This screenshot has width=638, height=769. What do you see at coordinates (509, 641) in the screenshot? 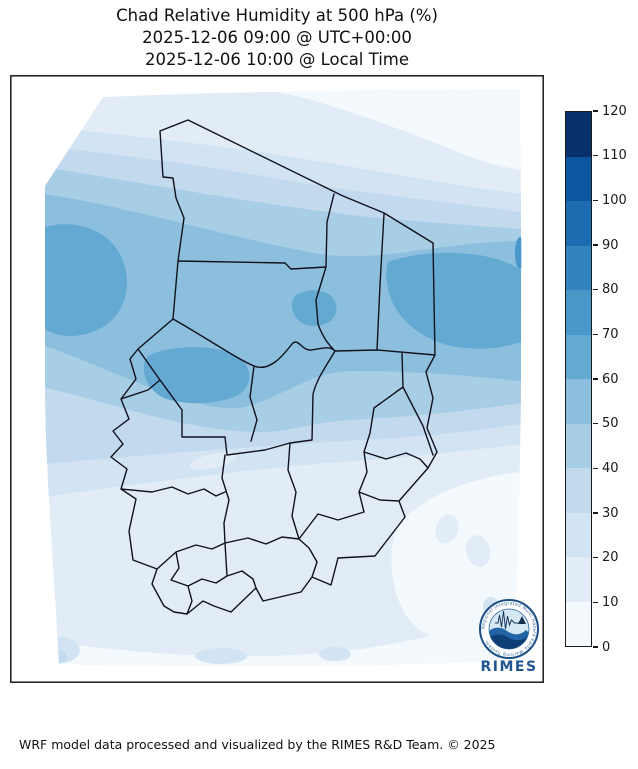
I see `wave-dark-icon` at bounding box center [509, 641].